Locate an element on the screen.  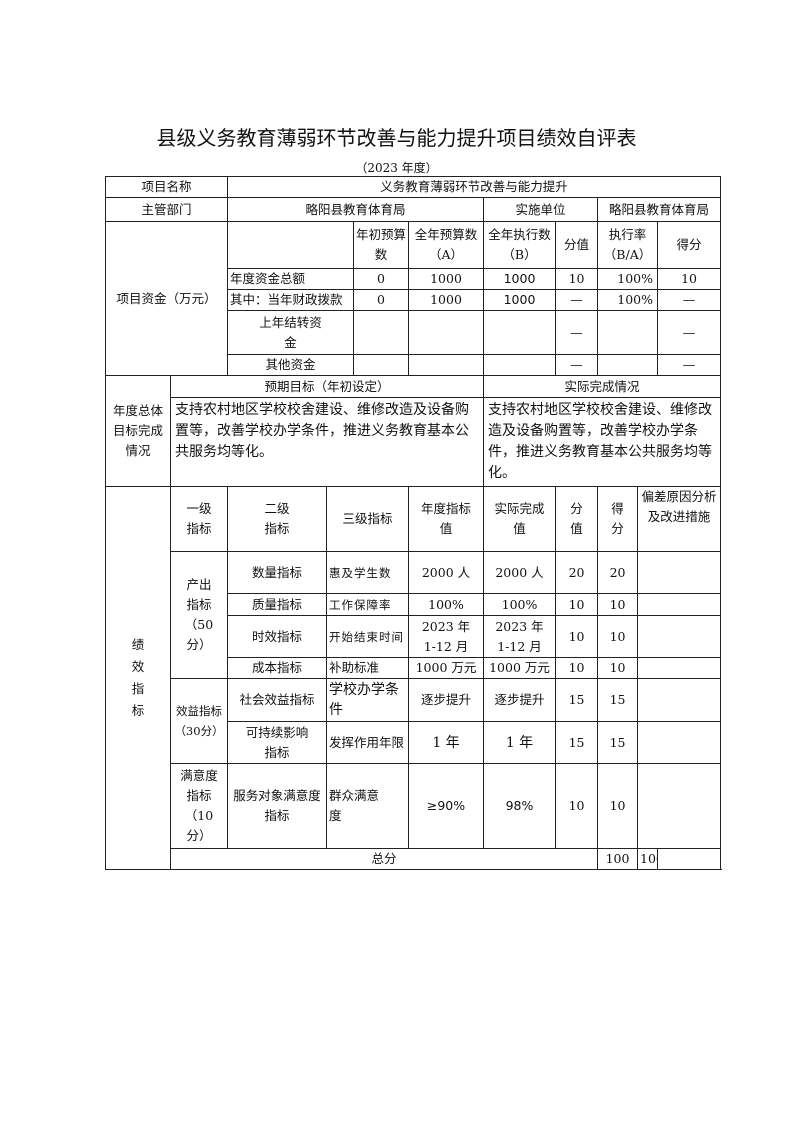
fund-name: 其他资金 is located at coordinates (291, 365).